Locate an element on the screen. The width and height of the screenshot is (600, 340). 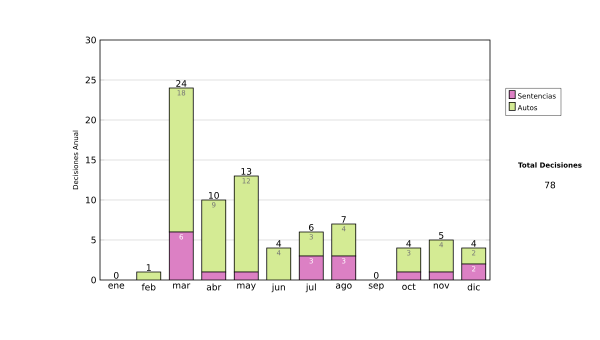
y-tick-label: 20 is located at coordinates (91, 120).